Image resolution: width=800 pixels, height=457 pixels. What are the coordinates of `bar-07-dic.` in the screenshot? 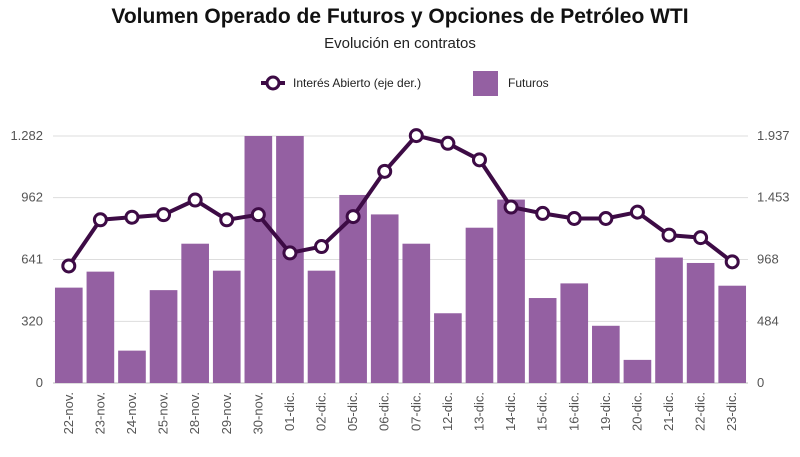 It's located at (416, 313).